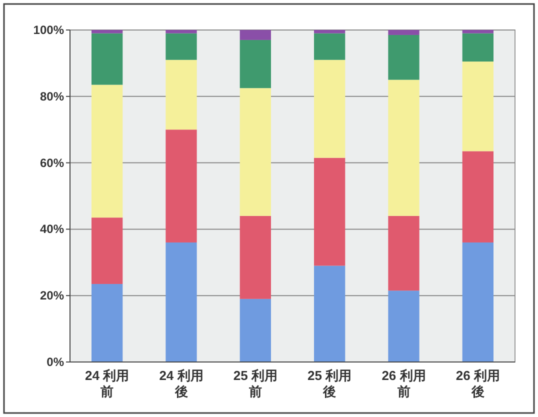 The width and height of the screenshot is (538, 417). I want to click on y-tick-label: 60%, so click(52, 163).